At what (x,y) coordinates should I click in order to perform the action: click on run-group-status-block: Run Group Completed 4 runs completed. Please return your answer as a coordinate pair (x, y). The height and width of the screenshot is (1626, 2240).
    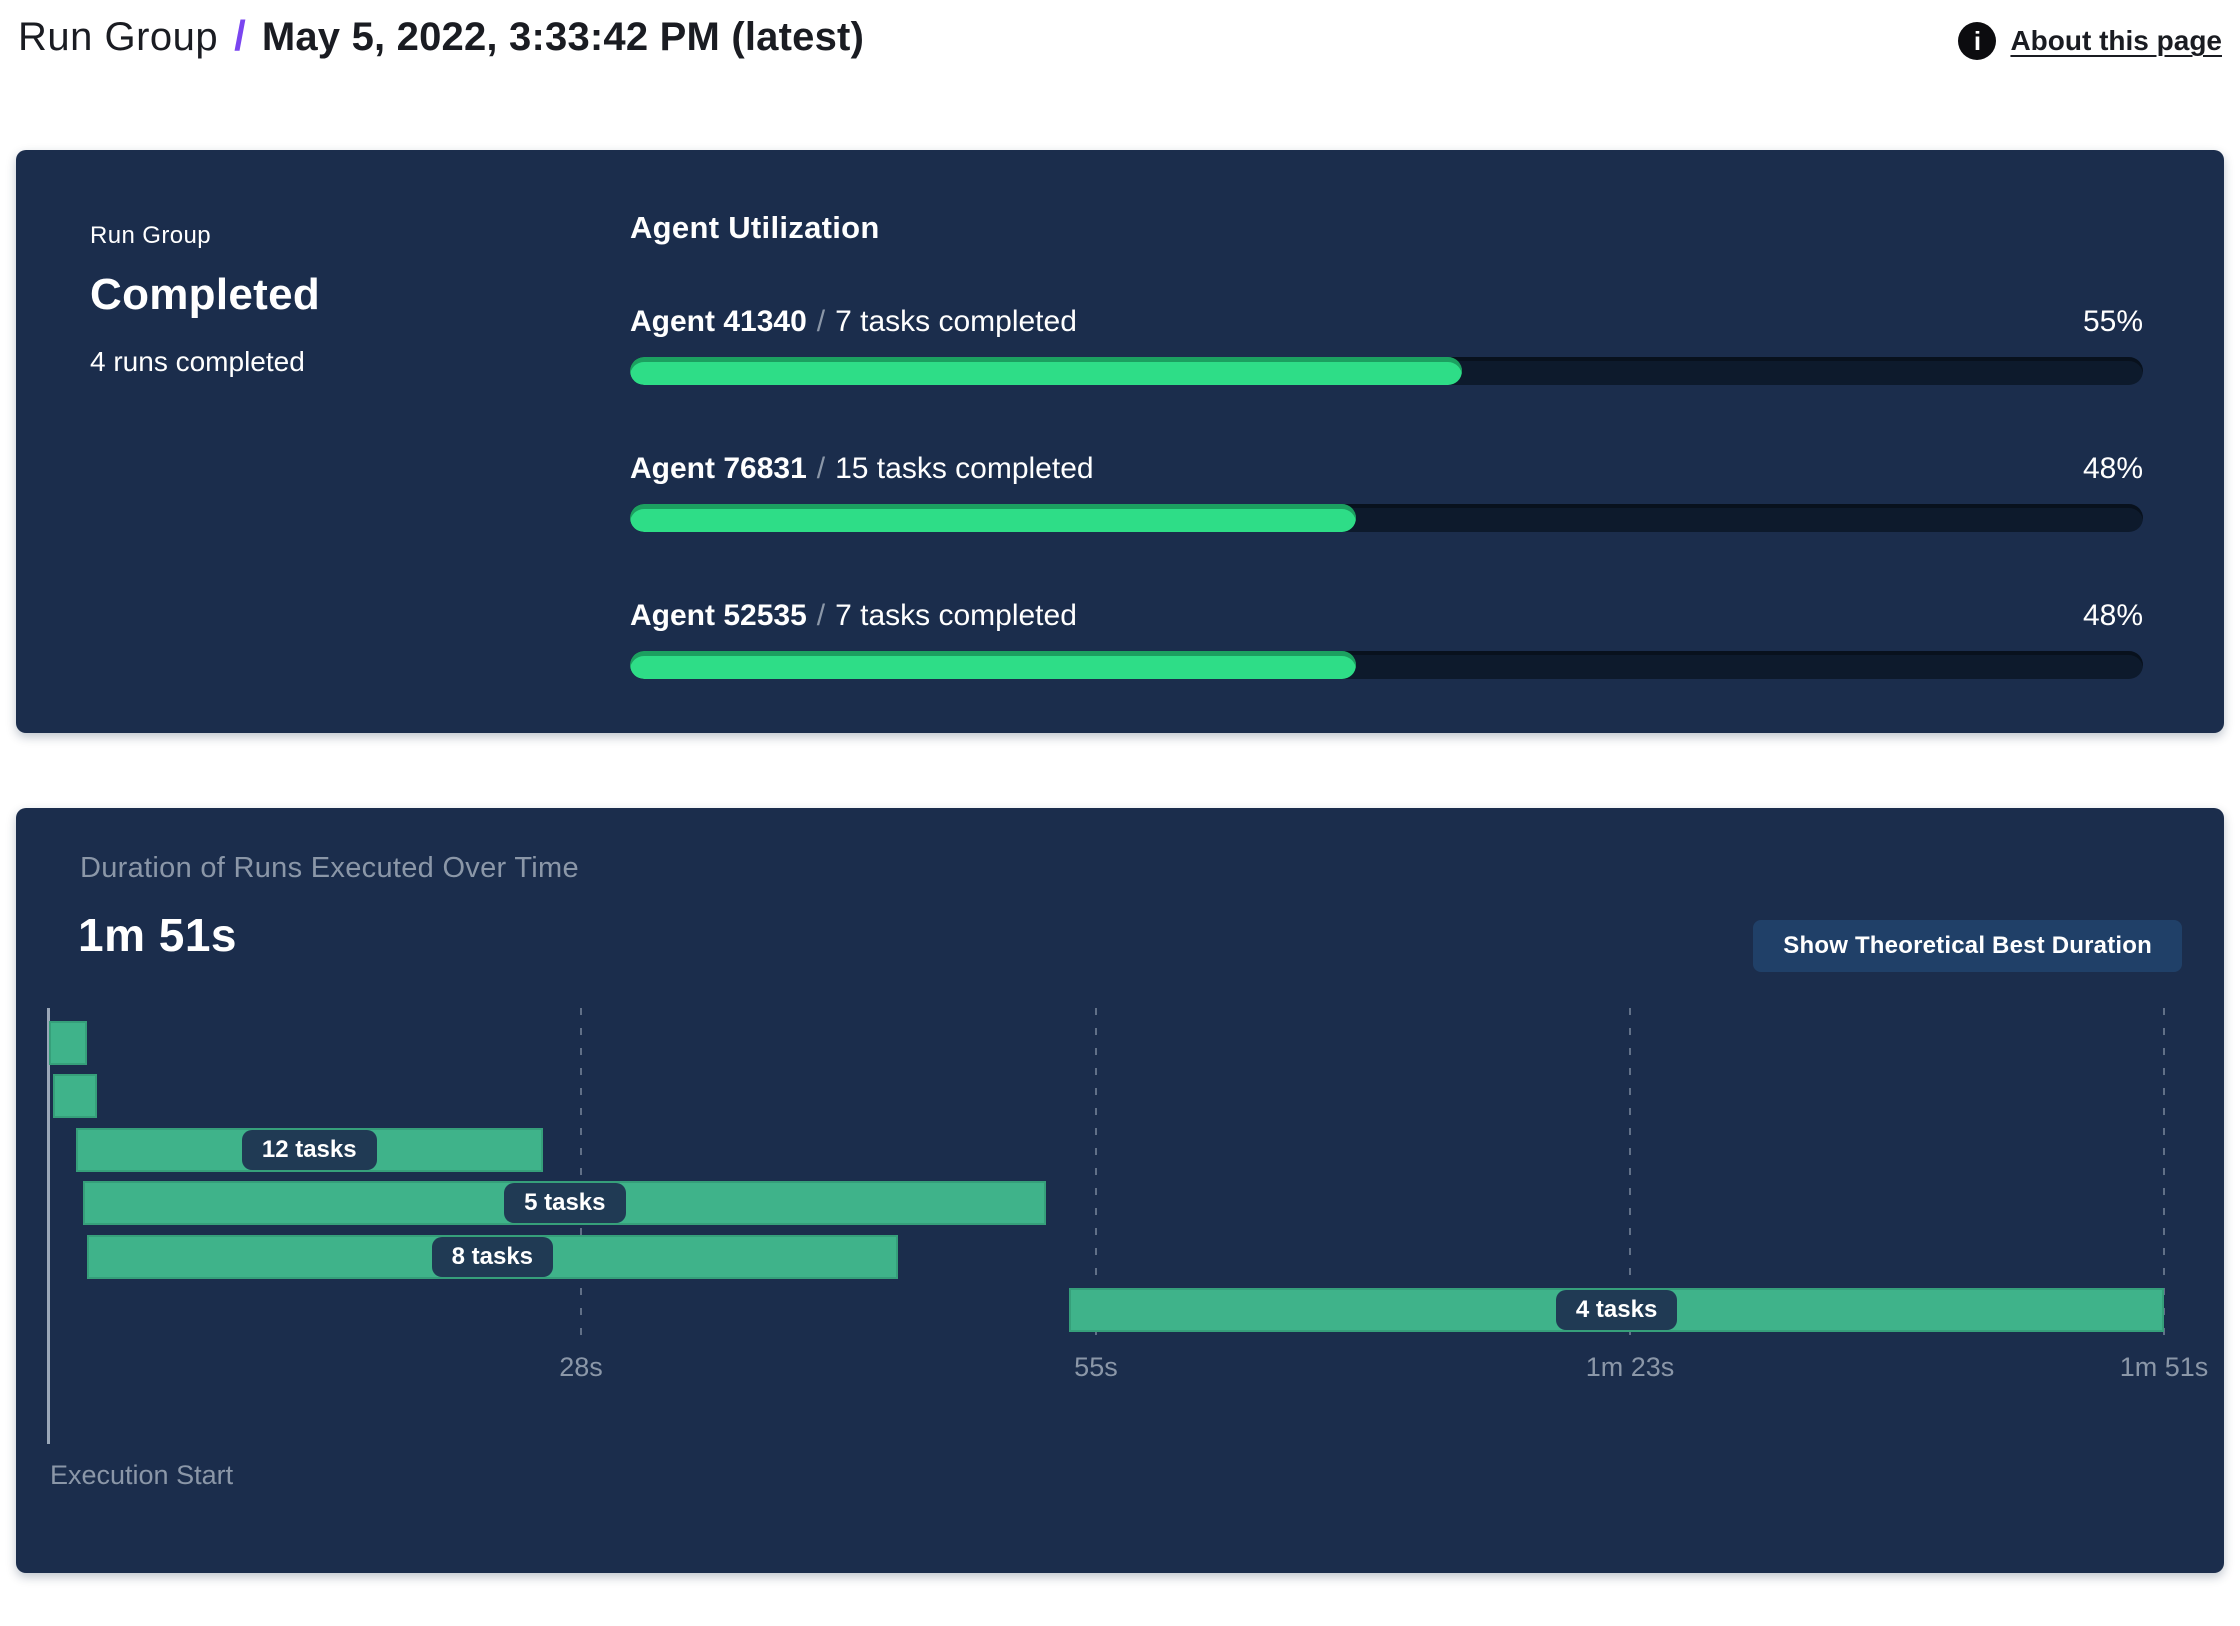
    Looking at the image, I should click on (205, 300).